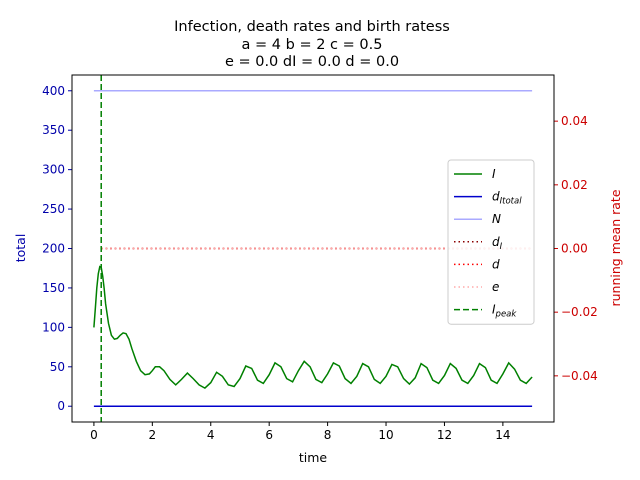 This screenshot has width=640, height=480. What do you see at coordinates (579, 312) in the screenshot?
I see `y-right-tick-label: −0.02` at bounding box center [579, 312].